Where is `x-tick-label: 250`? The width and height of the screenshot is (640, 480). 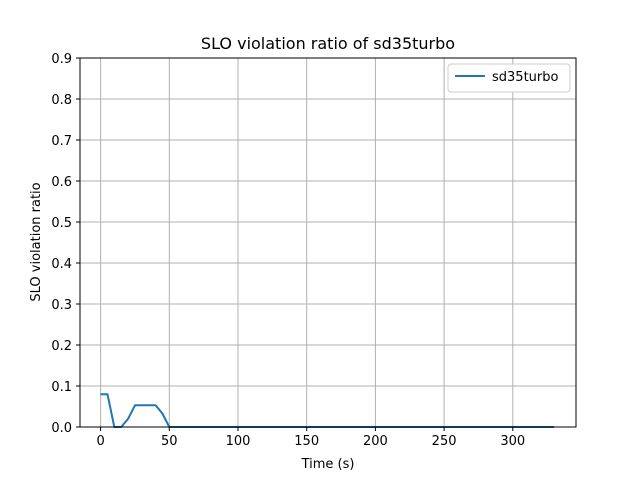 x-tick-label: 250 is located at coordinates (444, 441).